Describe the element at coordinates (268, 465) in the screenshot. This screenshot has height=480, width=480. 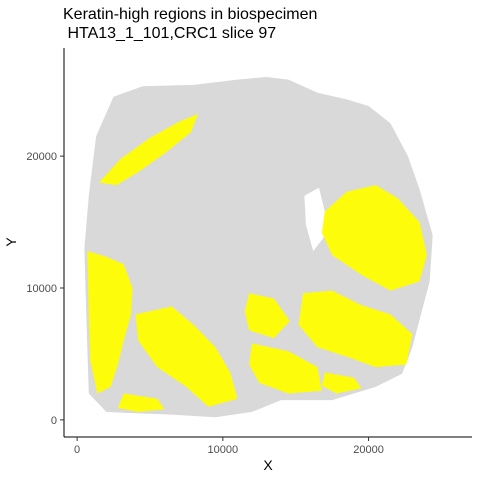
I see `x-axis-title: X` at that location.